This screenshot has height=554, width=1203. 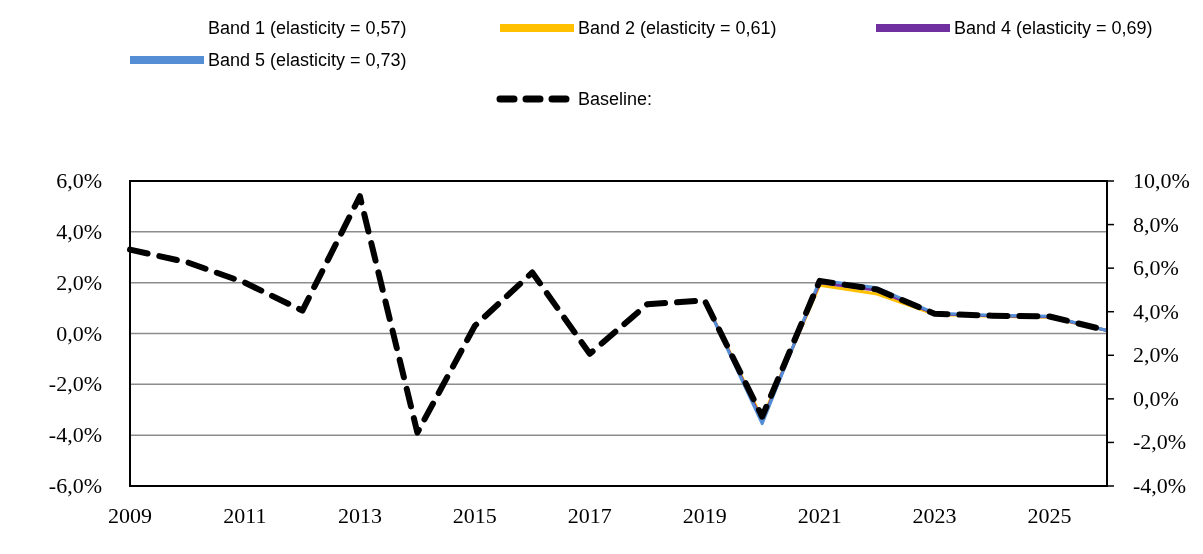 What do you see at coordinates (75, 435) in the screenshot?
I see `y-tick-label: -4,0%` at bounding box center [75, 435].